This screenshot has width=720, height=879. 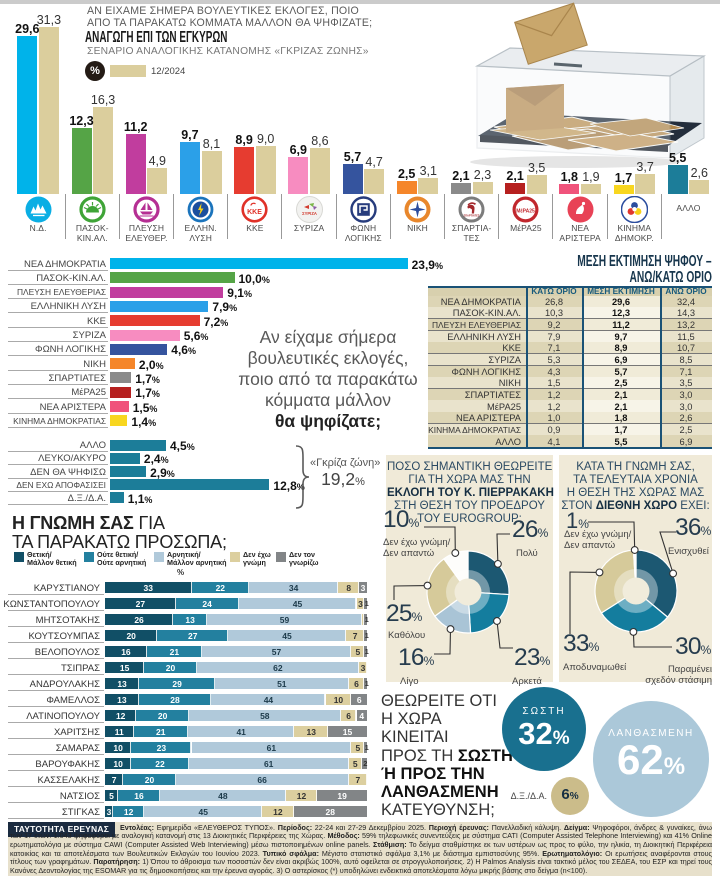 I want to click on svg-text: ΜέΡΑ25, so click(x=526, y=212).